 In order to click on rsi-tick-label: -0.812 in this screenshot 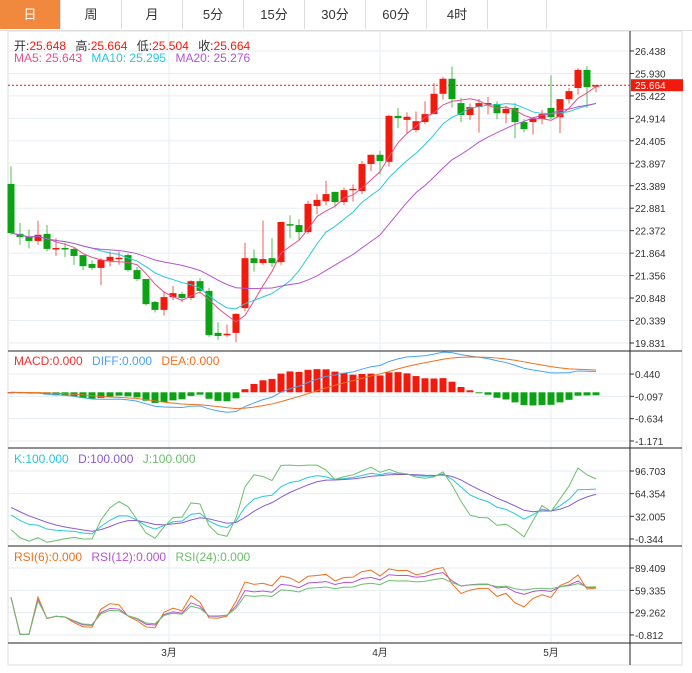, I will do `click(649, 636)`.